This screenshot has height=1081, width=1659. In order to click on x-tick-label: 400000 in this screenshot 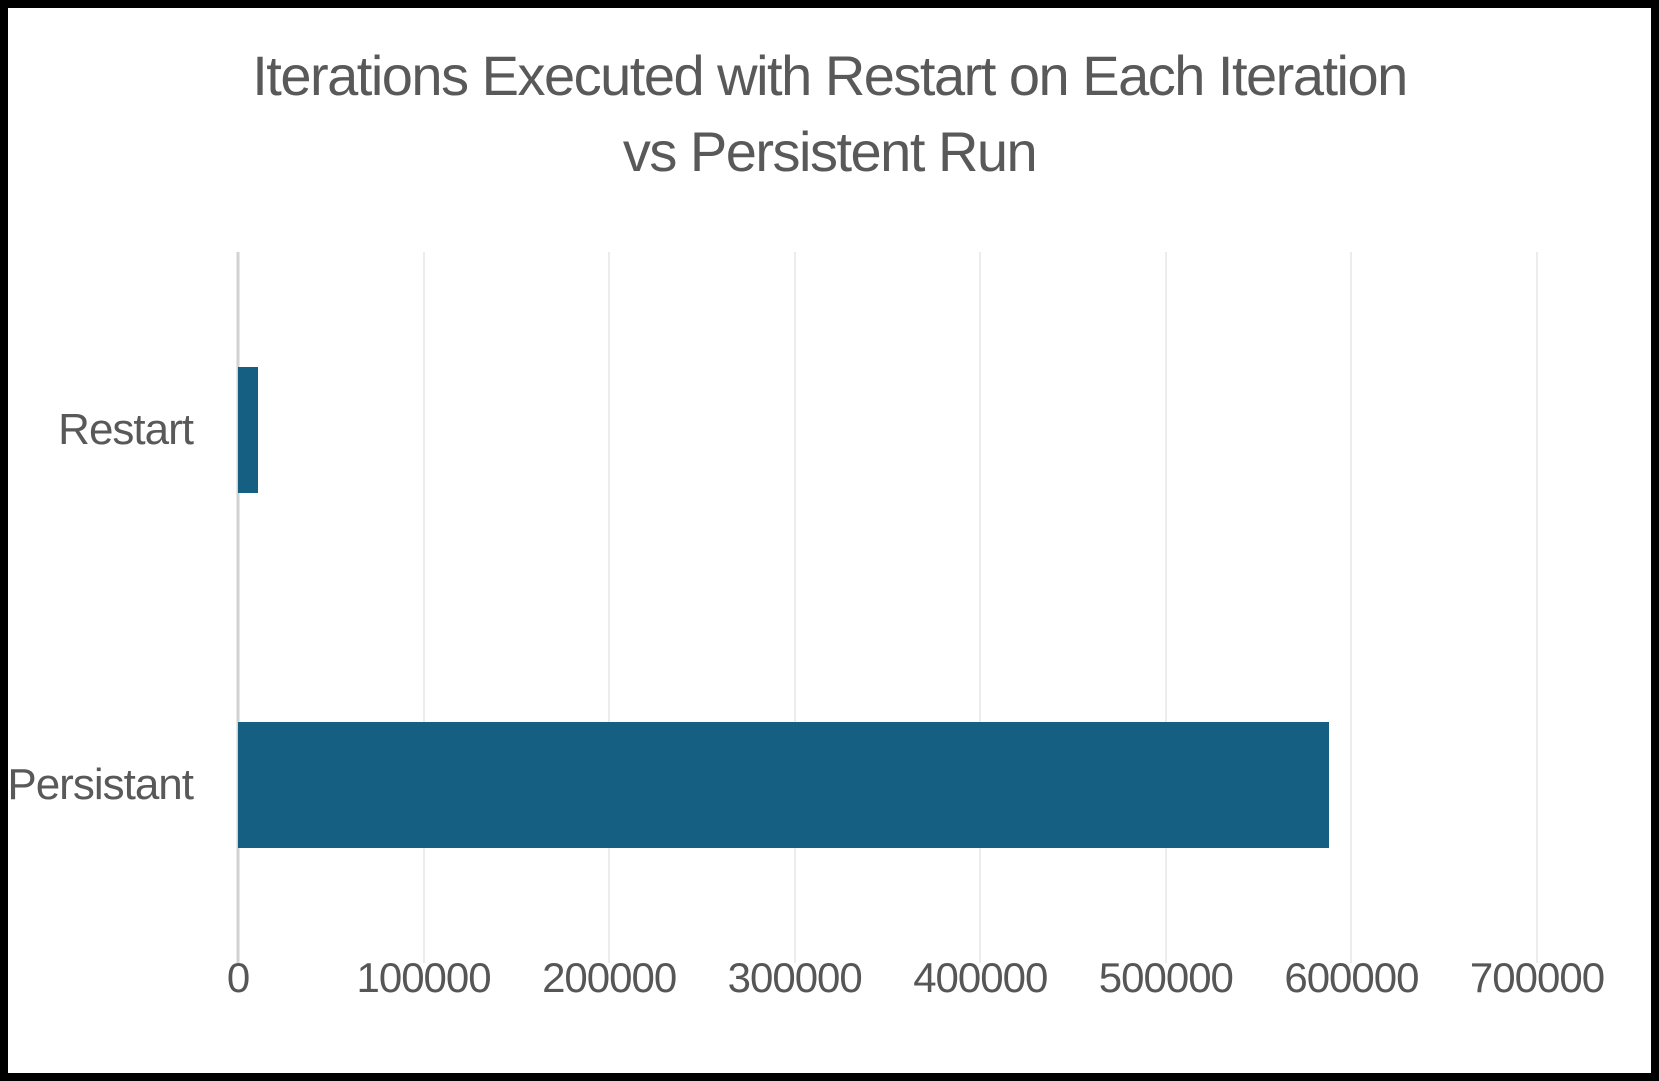, I will do `click(980, 977)`.